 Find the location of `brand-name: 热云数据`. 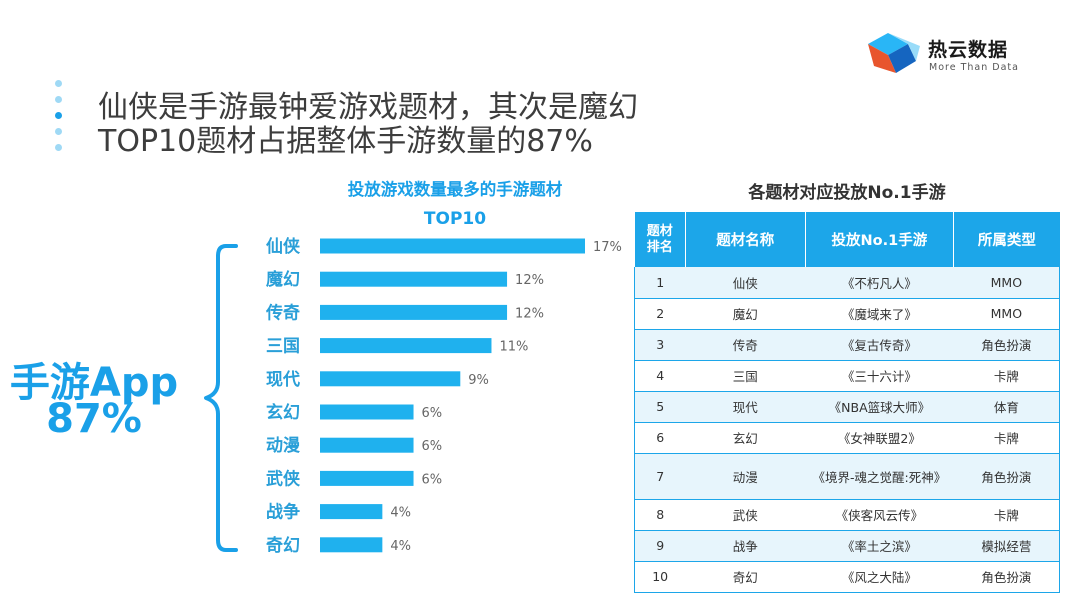

brand-name: 热云数据 is located at coordinates (968, 50).